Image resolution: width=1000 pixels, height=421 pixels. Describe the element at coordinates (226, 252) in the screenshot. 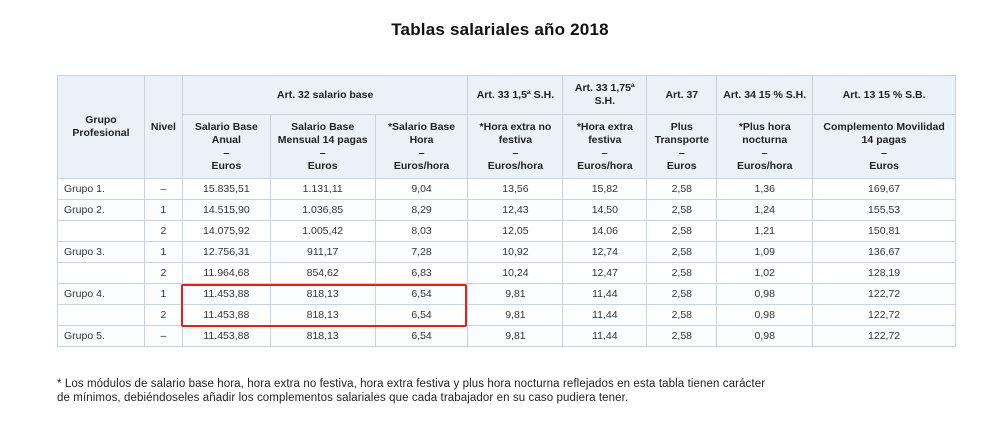

I see `cell-value: 12.756,31` at that location.